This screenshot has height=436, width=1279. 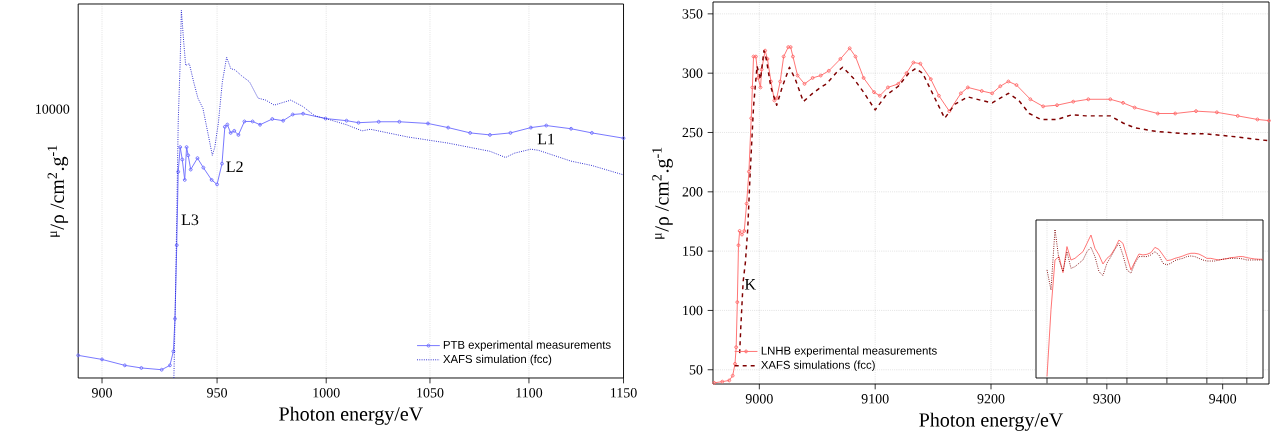 I want to click on y-tick-label: 100, so click(x=693, y=310).